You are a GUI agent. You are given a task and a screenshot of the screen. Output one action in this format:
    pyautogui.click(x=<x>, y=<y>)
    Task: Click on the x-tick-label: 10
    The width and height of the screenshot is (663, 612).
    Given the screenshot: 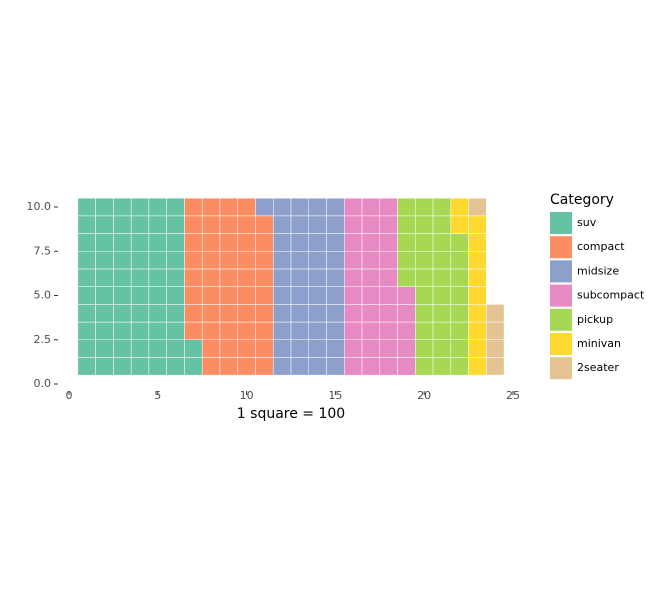 What is the action you would take?
    pyautogui.click(x=247, y=395)
    